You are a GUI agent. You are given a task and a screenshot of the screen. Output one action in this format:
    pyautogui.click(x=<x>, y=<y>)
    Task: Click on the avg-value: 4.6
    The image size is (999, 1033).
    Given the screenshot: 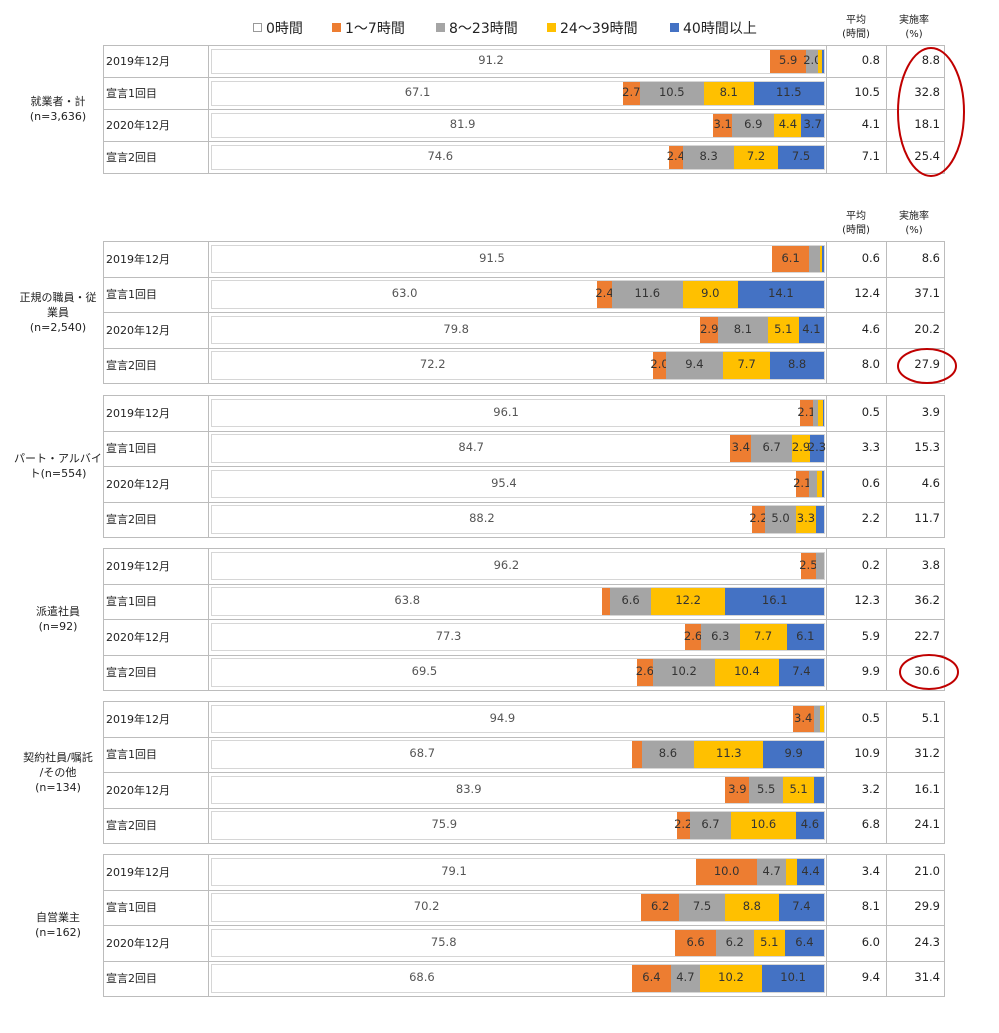 What is the action you would take?
    pyautogui.click(x=870, y=328)
    